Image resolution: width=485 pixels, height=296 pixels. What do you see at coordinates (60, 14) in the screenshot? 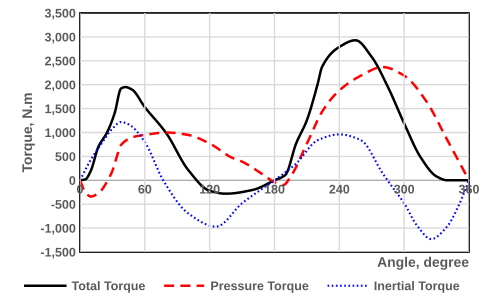
I see `y-tick-label: 3,500` at bounding box center [60, 14].